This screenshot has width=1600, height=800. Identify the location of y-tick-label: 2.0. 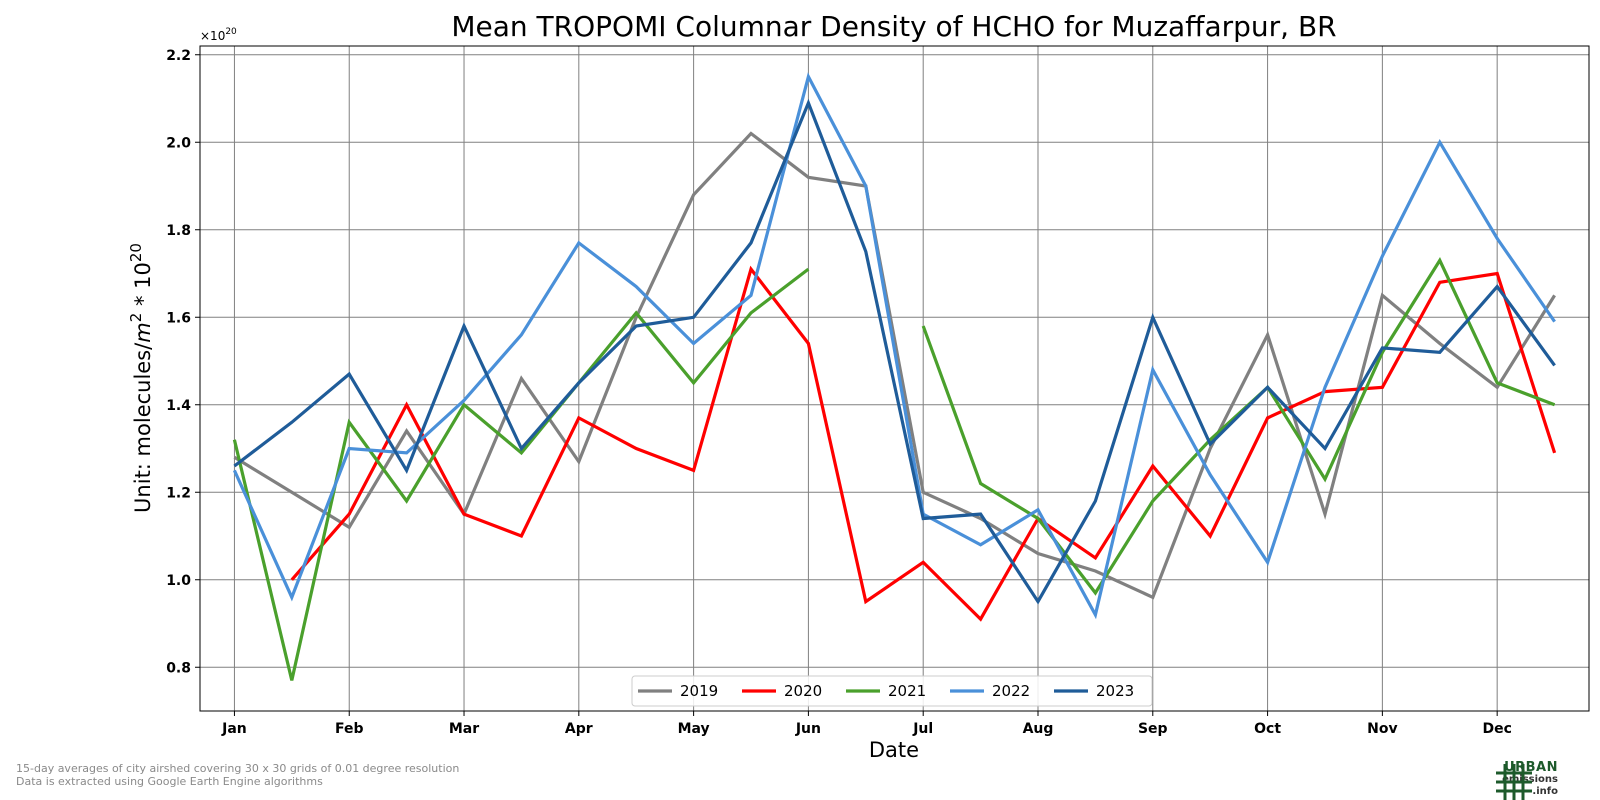
(178, 143).